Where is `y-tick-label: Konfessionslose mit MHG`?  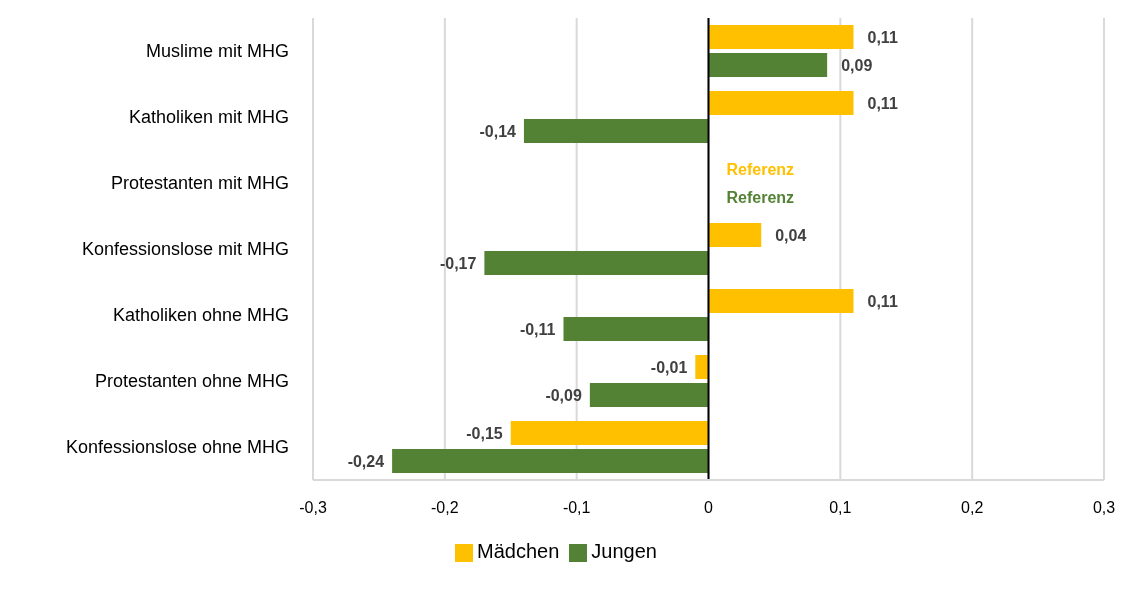
y-tick-label: Konfessionslose mit MHG is located at coordinates (185, 249).